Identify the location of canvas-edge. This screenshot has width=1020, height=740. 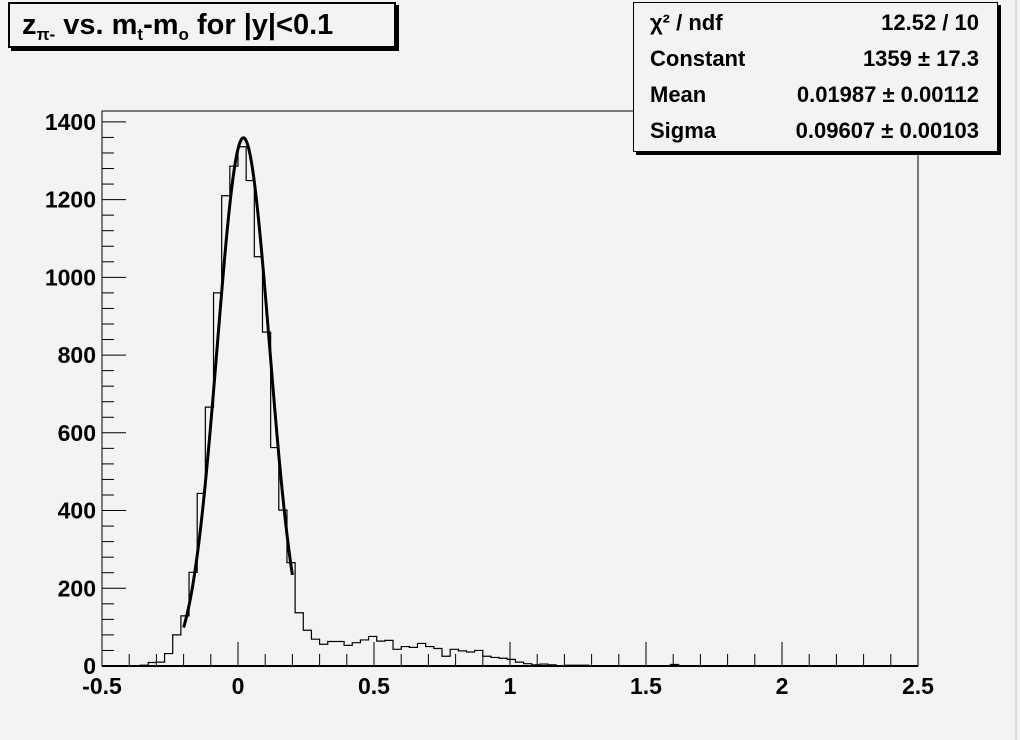
(1016, 370).